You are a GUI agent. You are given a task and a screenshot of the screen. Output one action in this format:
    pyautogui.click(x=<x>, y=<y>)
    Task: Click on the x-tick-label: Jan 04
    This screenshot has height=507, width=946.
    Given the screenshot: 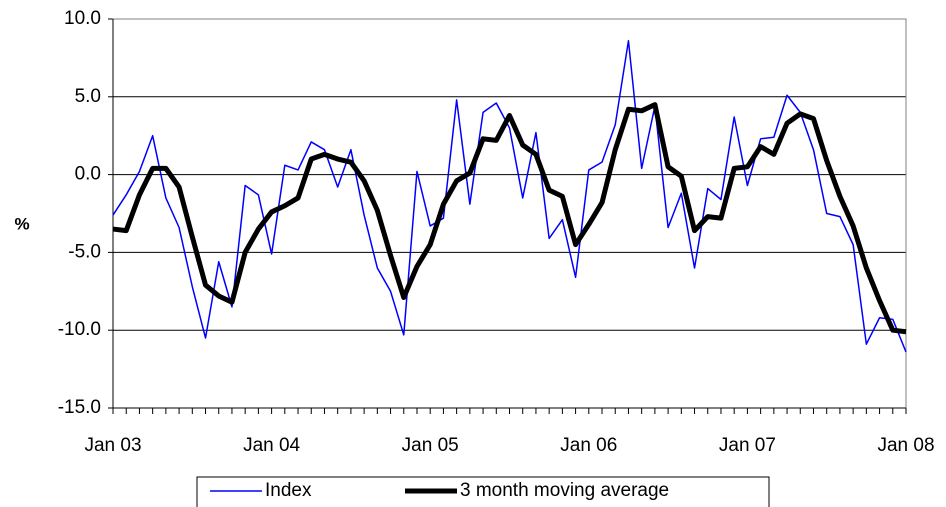 What is the action you would take?
    pyautogui.click(x=271, y=445)
    